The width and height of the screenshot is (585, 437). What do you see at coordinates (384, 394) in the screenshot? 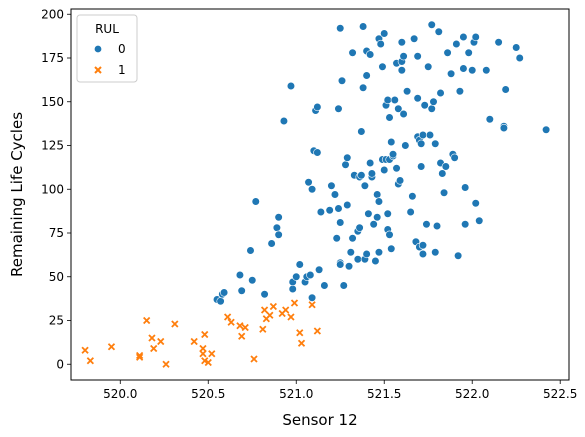
I see `x-tick-label: 521.5` at bounding box center [384, 394].